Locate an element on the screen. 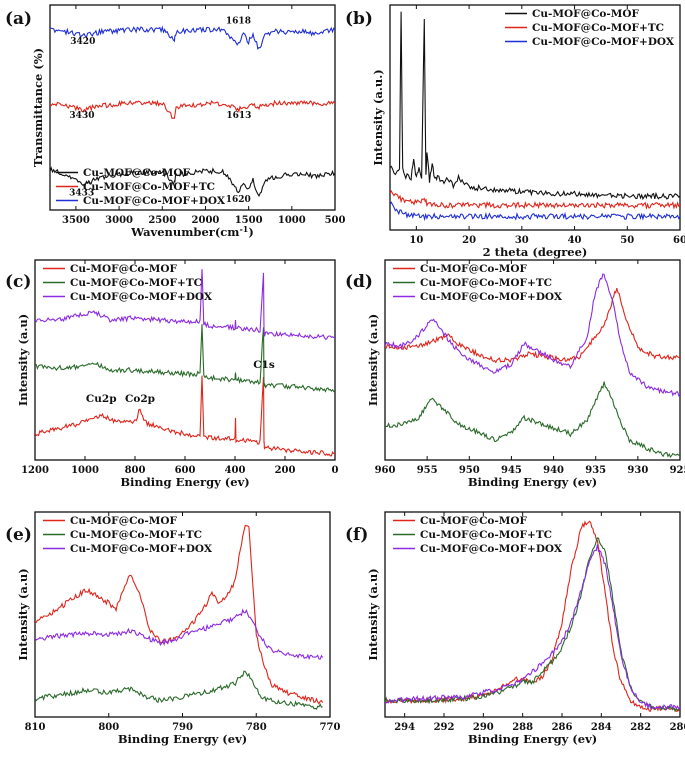 Image resolution: width=685 pixels, height=778 pixels. x-tick-label: 940 is located at coordinates (553, 470).